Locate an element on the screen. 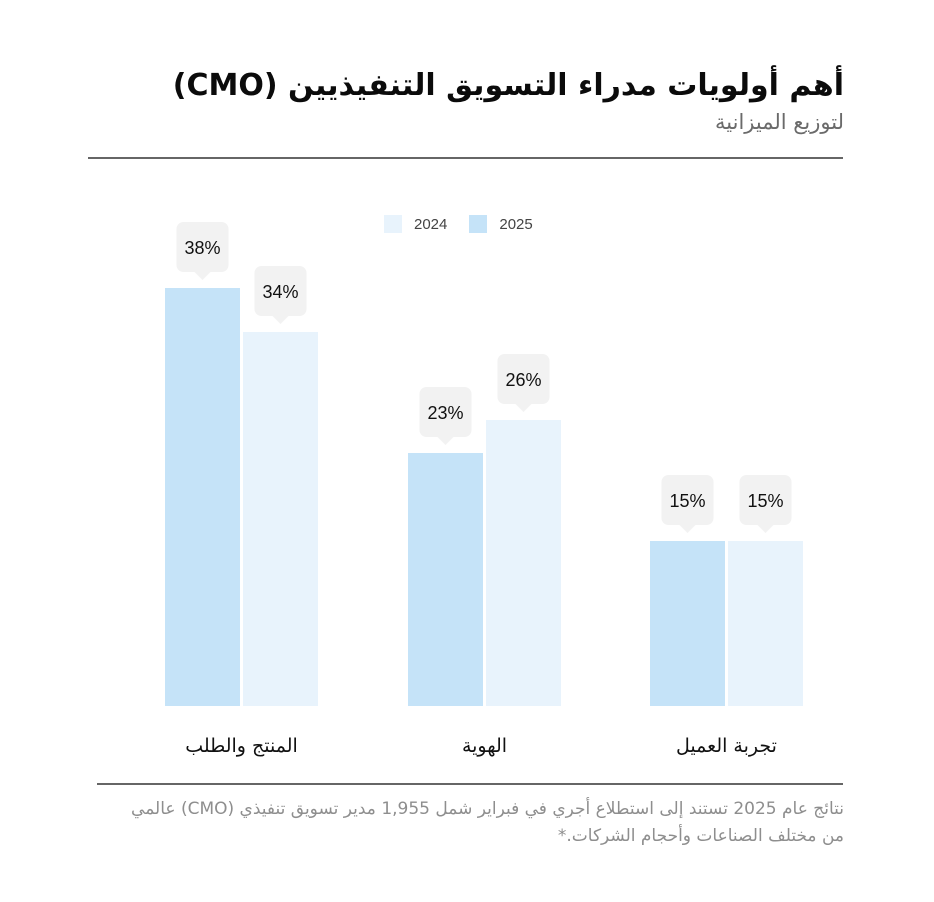  value-label-2025-3: 15% is located at coordinates (687, 501).